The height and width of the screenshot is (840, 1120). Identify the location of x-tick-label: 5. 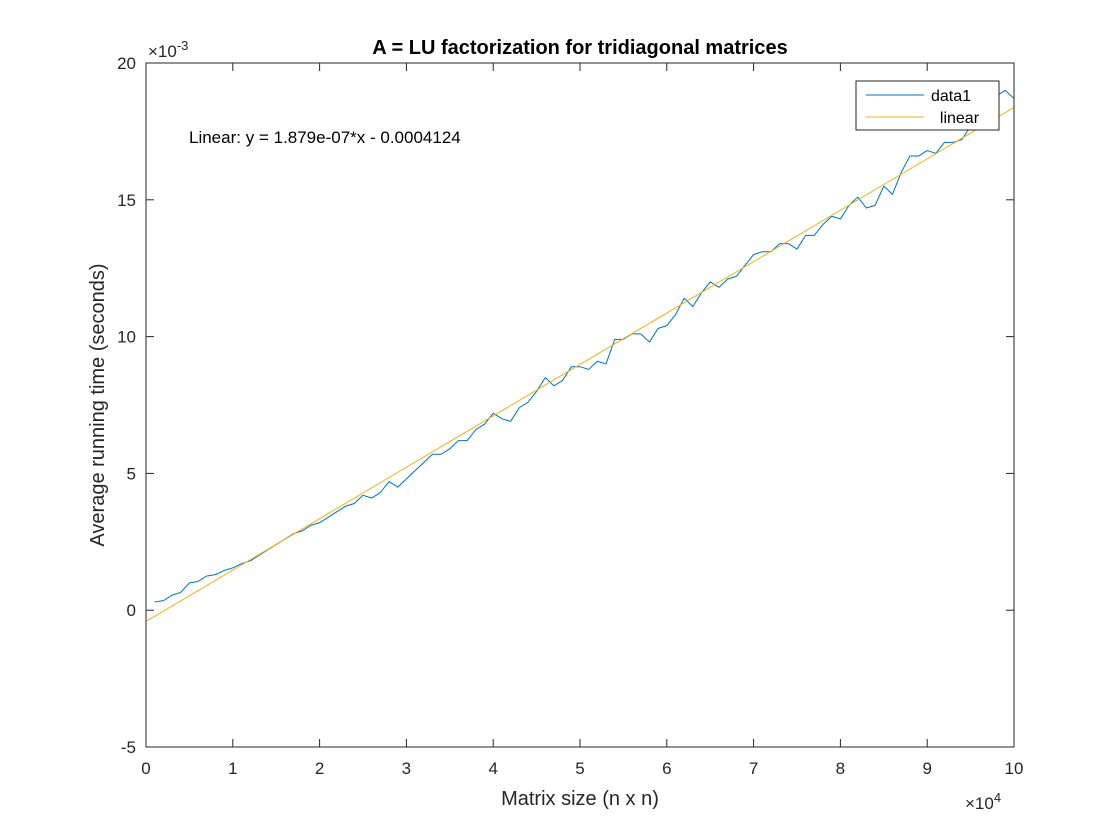
(579, 768).